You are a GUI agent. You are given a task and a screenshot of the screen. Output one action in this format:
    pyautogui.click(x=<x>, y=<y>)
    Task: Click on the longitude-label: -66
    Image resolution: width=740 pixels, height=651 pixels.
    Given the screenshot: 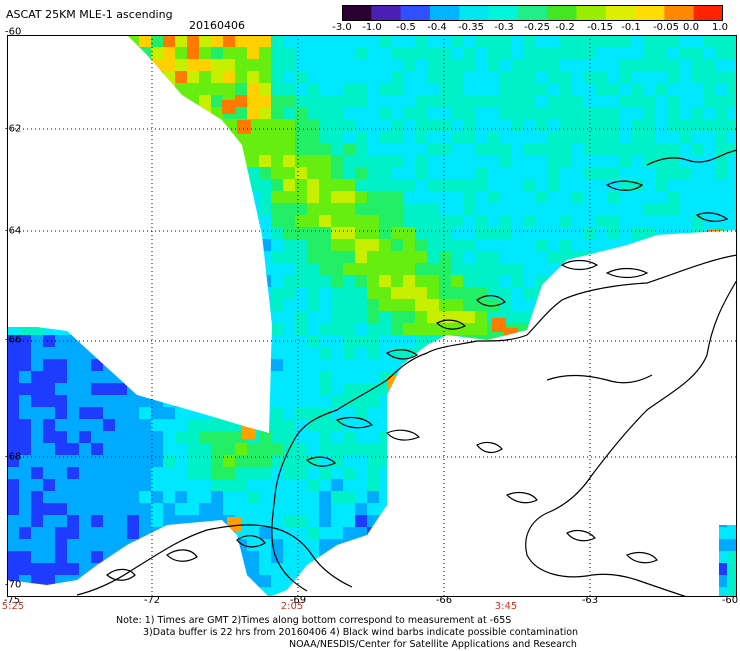 What is the action you would take?
    pyautogui.click(x=444, y=600)
    